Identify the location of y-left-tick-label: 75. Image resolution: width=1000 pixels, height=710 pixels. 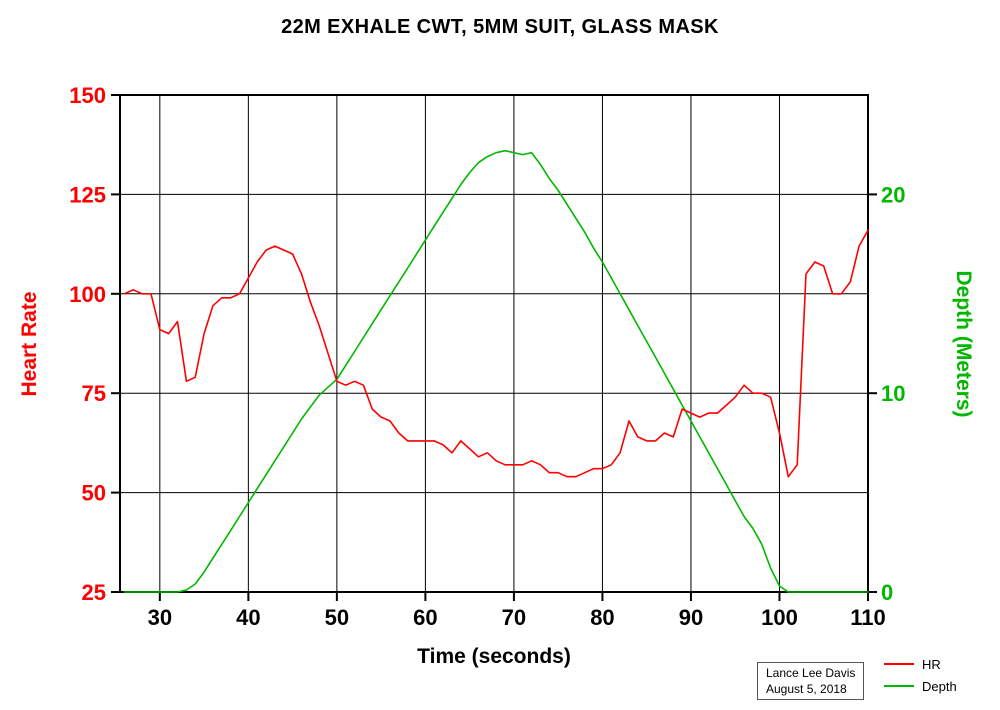
(94, 393).